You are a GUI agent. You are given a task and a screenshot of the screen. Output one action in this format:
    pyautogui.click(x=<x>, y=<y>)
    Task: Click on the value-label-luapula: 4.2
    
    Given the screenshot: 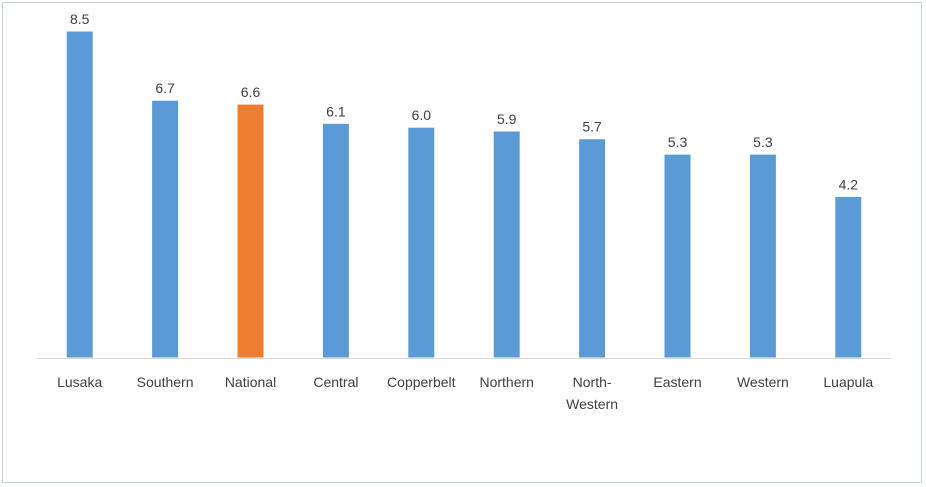 What is the action you would take?
    pyautogui.click(x=849, y=184)
    